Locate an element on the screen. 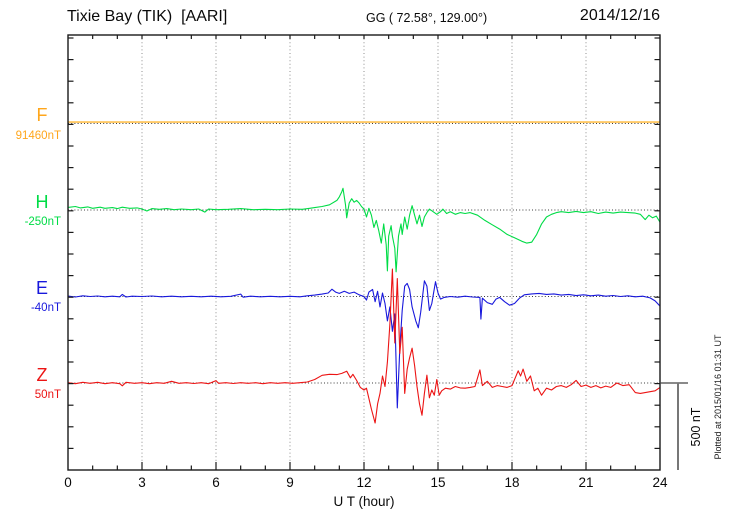 Image resolution: width=730 pixels, height=520 pixels. component-label-Z: Z is located at coordinates (42, 375).